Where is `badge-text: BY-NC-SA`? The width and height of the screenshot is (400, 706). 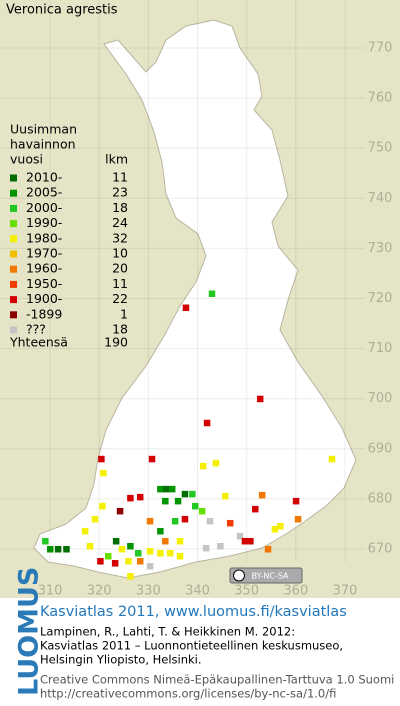 badge-text: BY-NC-SA is located at coordinates (270, 576).